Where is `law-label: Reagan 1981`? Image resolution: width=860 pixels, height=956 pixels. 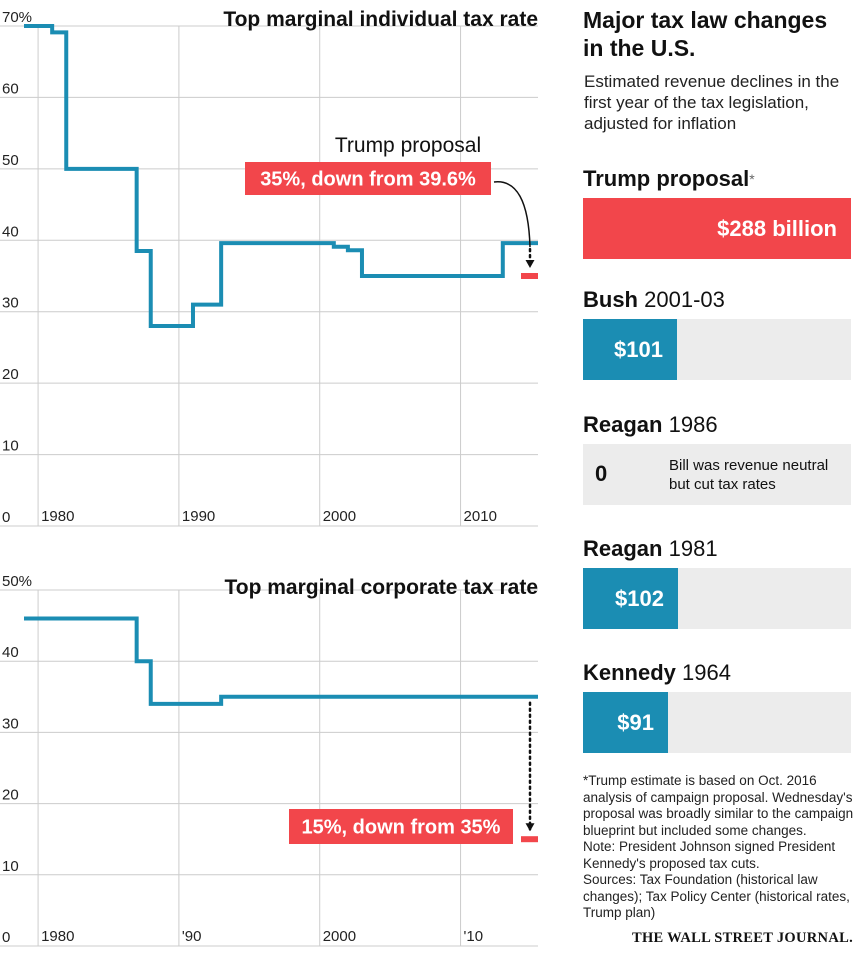 law-label: Reagan 1981 is located at coordinates (717, 549).